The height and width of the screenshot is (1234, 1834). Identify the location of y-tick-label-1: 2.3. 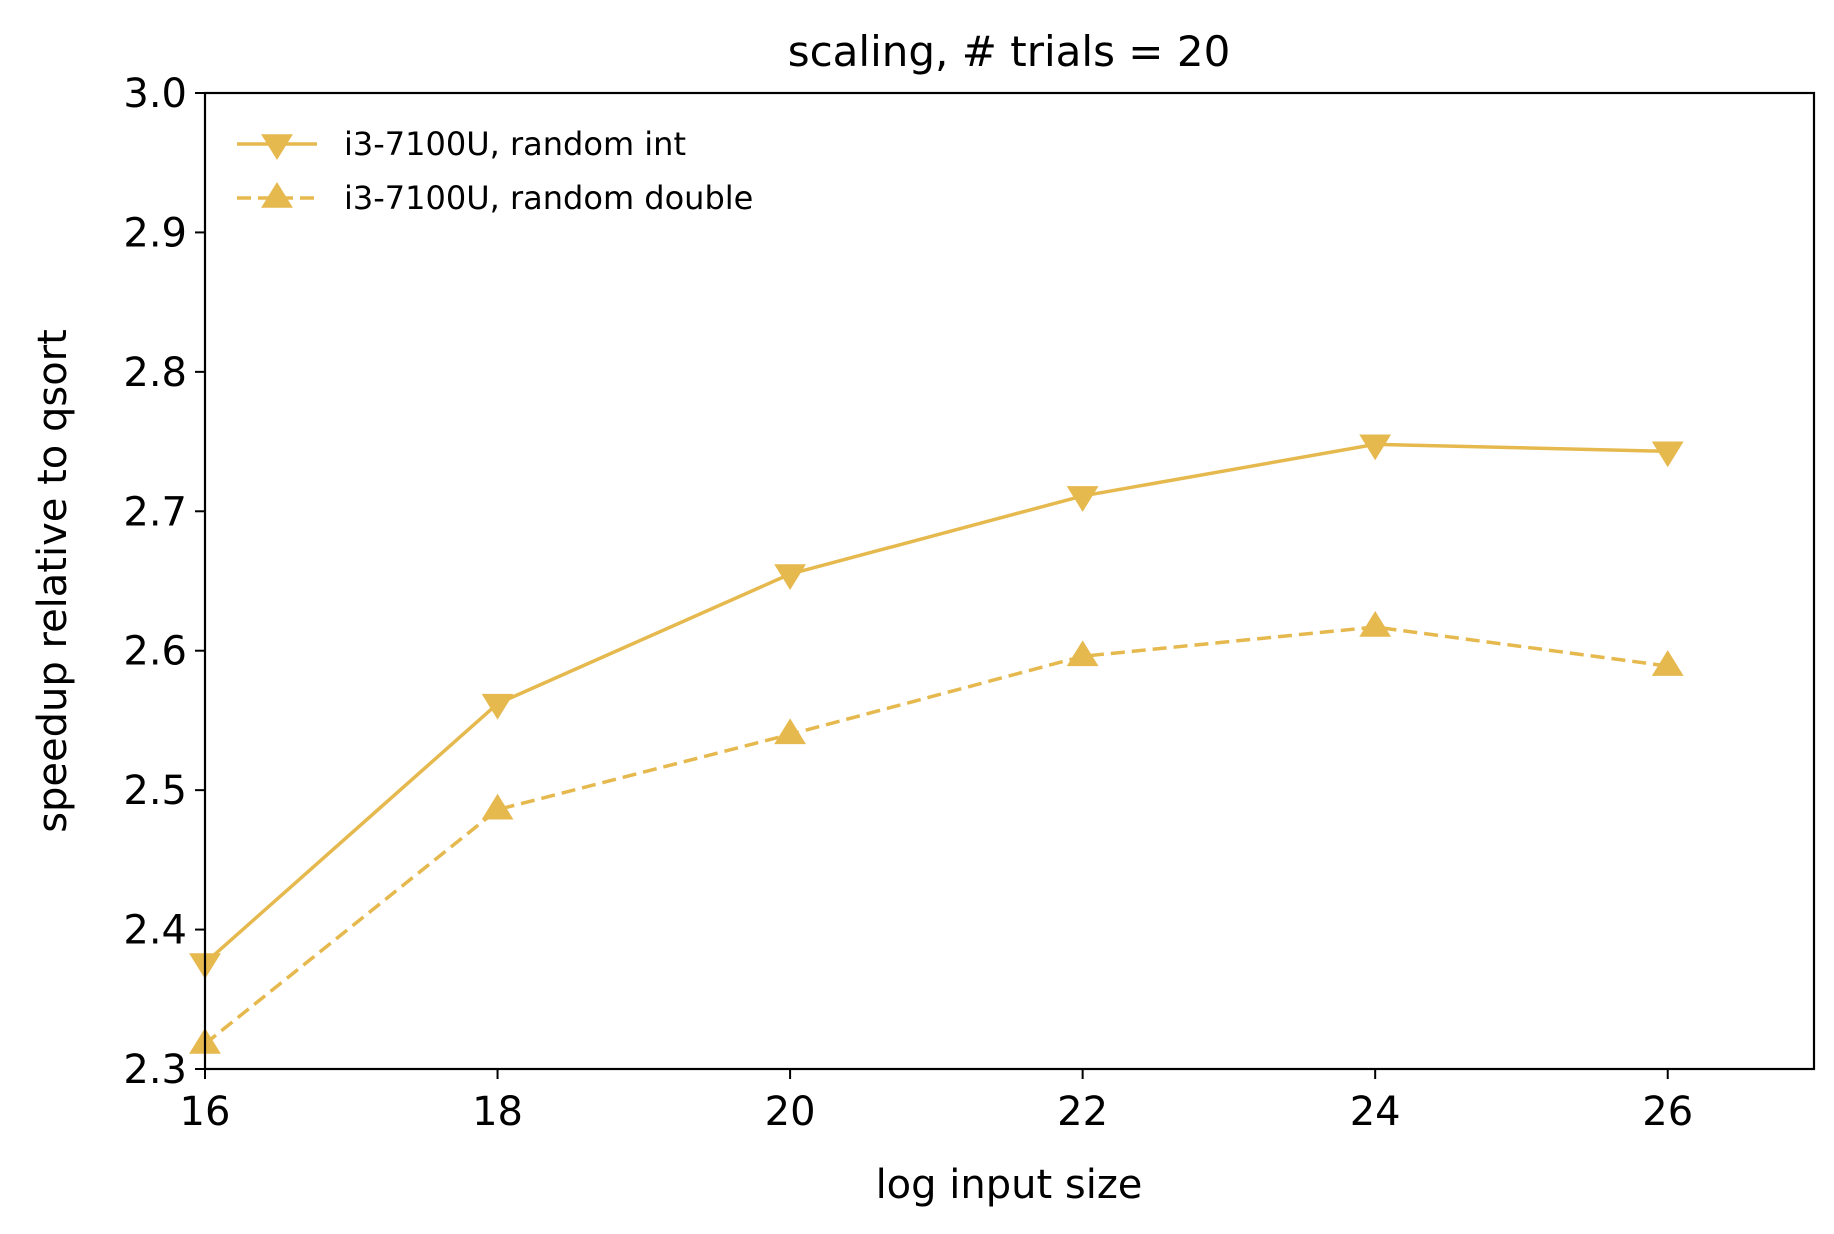
(155, 1070).